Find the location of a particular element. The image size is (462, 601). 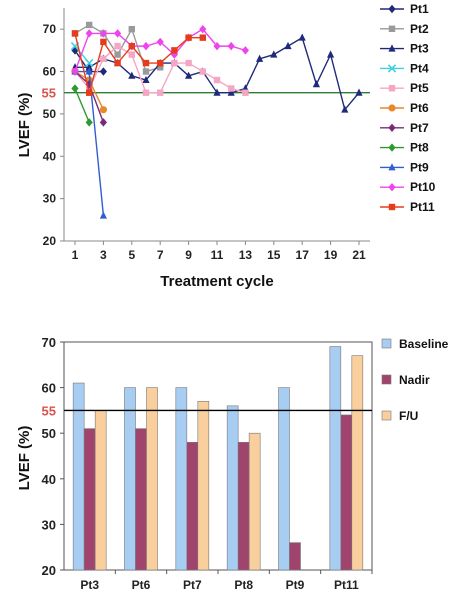

y-tick-label: 50 is located at coordinates (50, 114).